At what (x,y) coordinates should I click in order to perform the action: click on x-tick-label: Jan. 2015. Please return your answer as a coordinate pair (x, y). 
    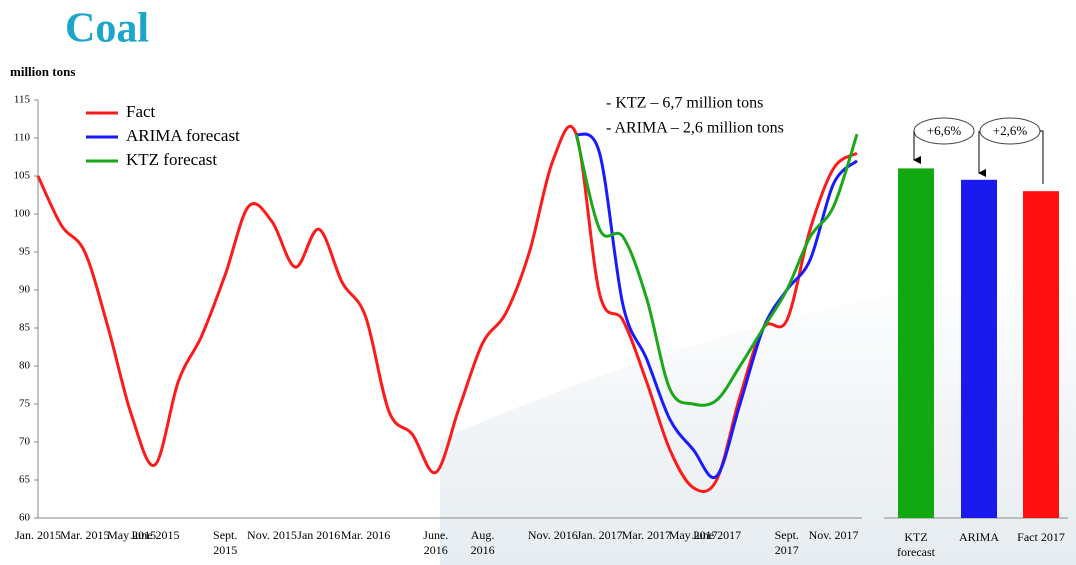
    Looking at the image, I should click on (38, 535).